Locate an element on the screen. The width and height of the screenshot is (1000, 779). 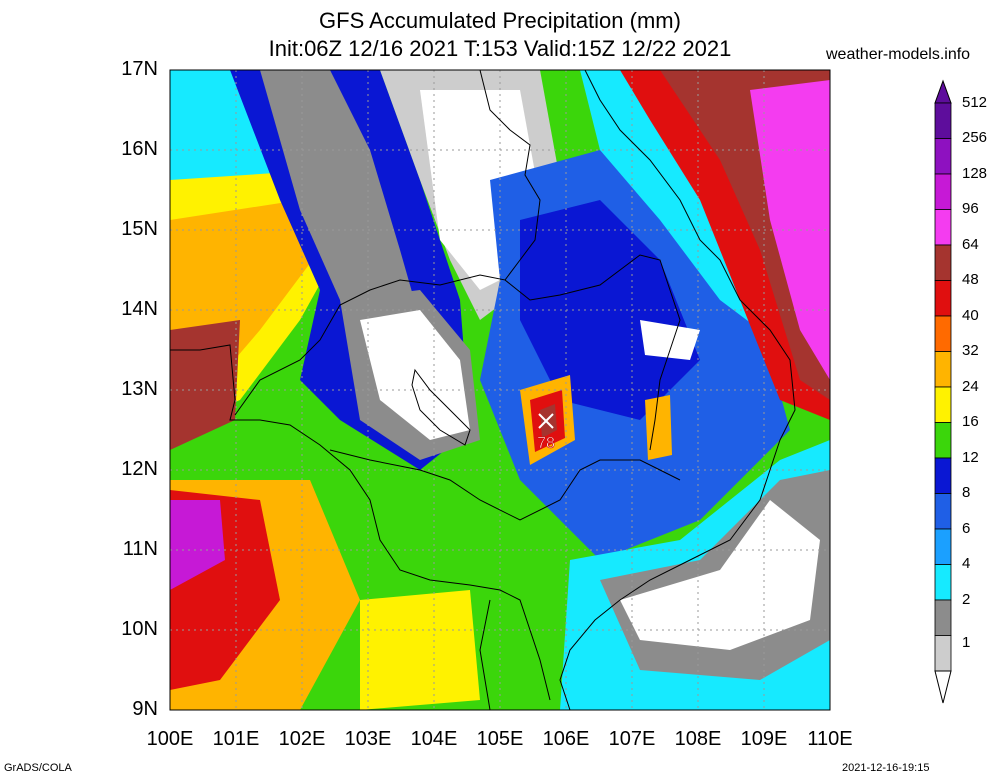
lat-label: 14N is located at coordinates (139, 309).